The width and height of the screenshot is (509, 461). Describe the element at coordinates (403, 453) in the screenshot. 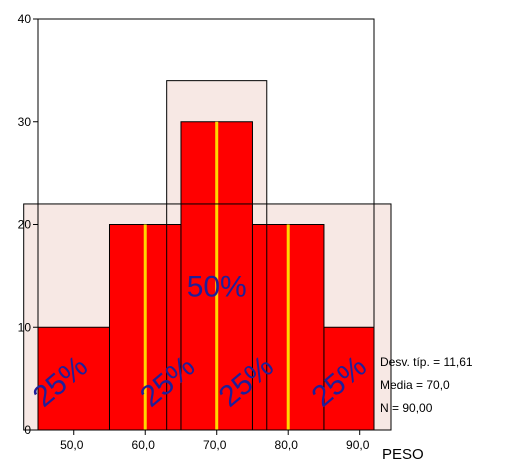

I see `x-axis-label: PESO` at that location.